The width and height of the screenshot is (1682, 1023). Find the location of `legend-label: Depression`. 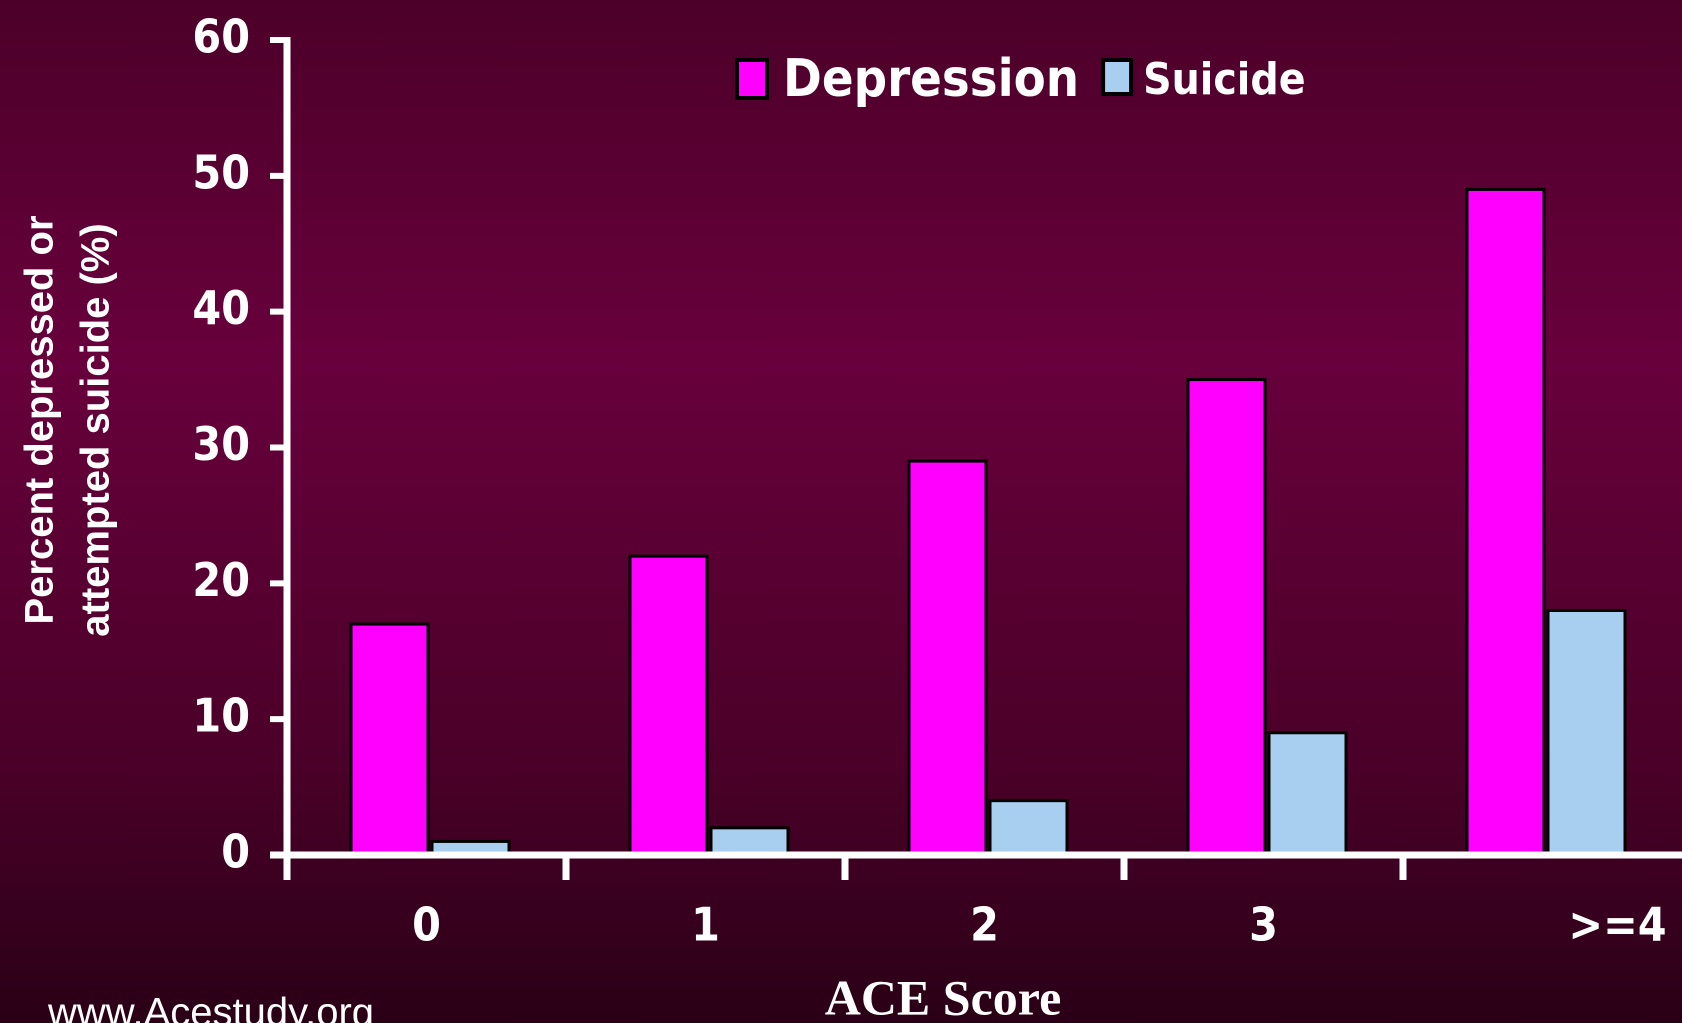

legend-label: Depression is located at coordinates (931, 79).